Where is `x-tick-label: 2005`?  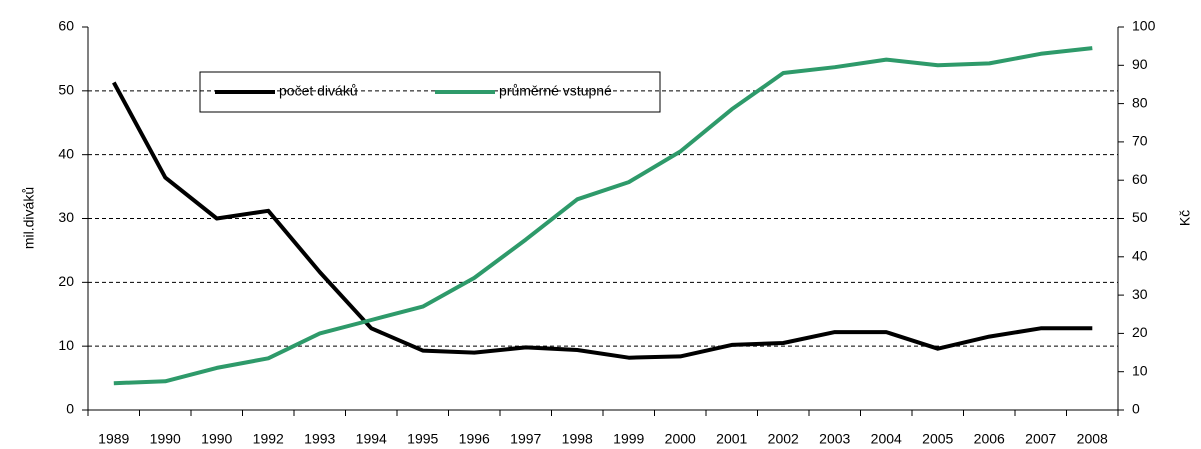 x-tick-label: 2005 is located at coordinates (937, 439).